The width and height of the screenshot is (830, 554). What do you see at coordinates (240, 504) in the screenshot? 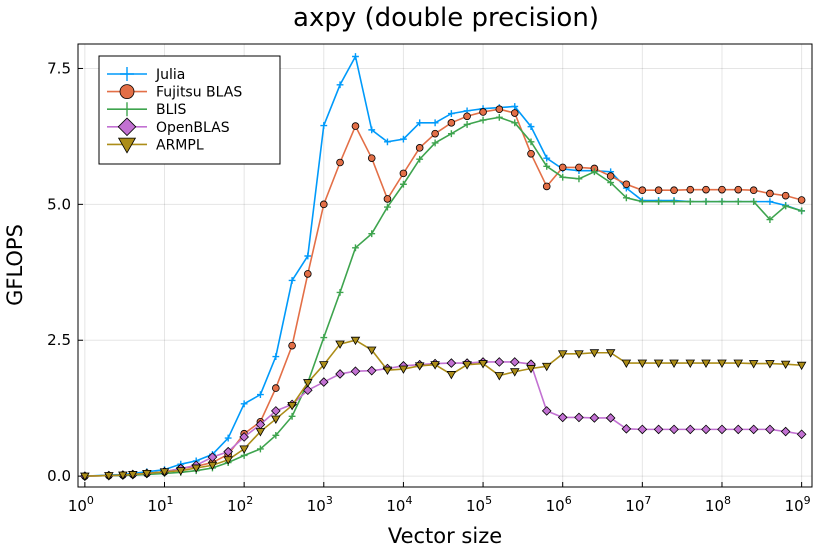
I see `x-tick-label: 10²` at bounding box center [240, 504].